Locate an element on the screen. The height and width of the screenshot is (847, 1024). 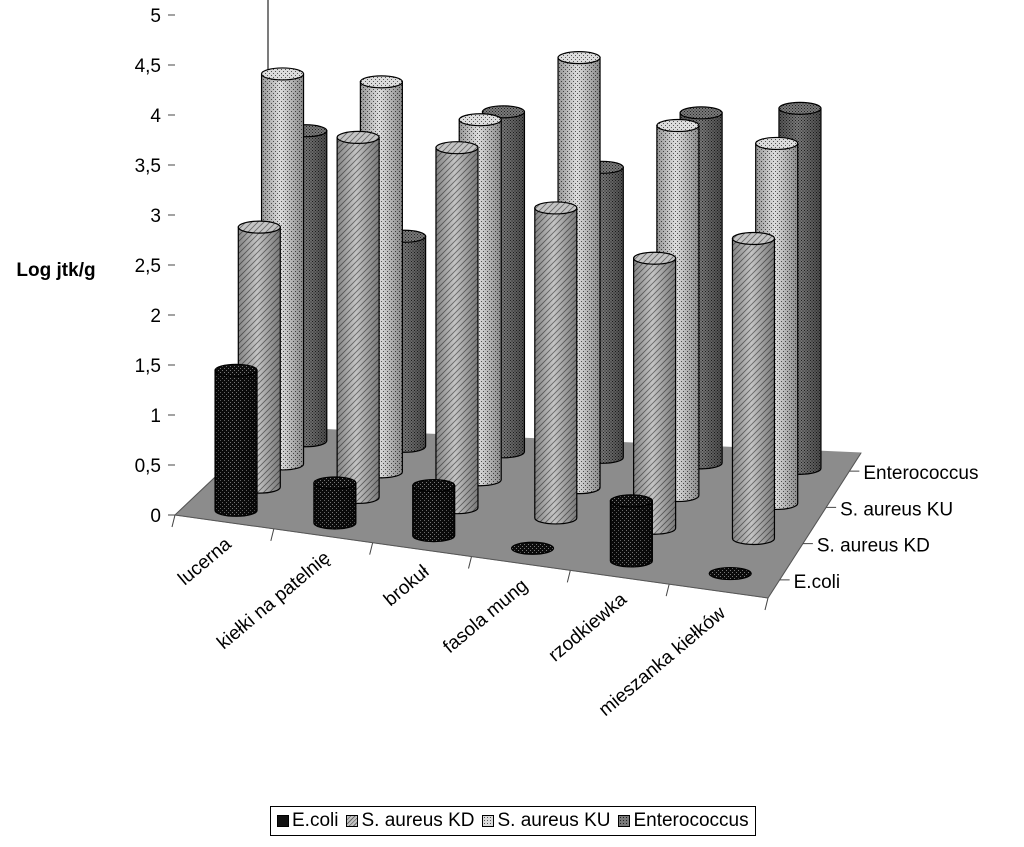
x-axis-line is located at coordinates (471, 556).